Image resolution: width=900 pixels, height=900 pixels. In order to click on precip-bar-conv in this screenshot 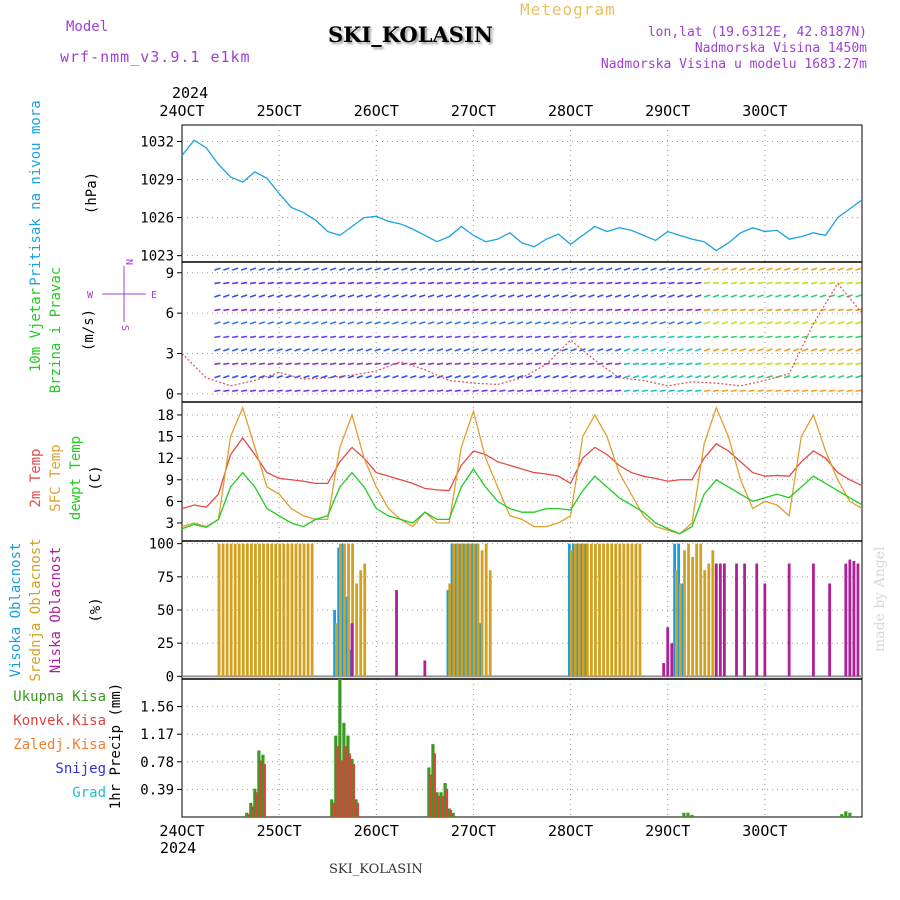, I will do `click(337, 781)`.